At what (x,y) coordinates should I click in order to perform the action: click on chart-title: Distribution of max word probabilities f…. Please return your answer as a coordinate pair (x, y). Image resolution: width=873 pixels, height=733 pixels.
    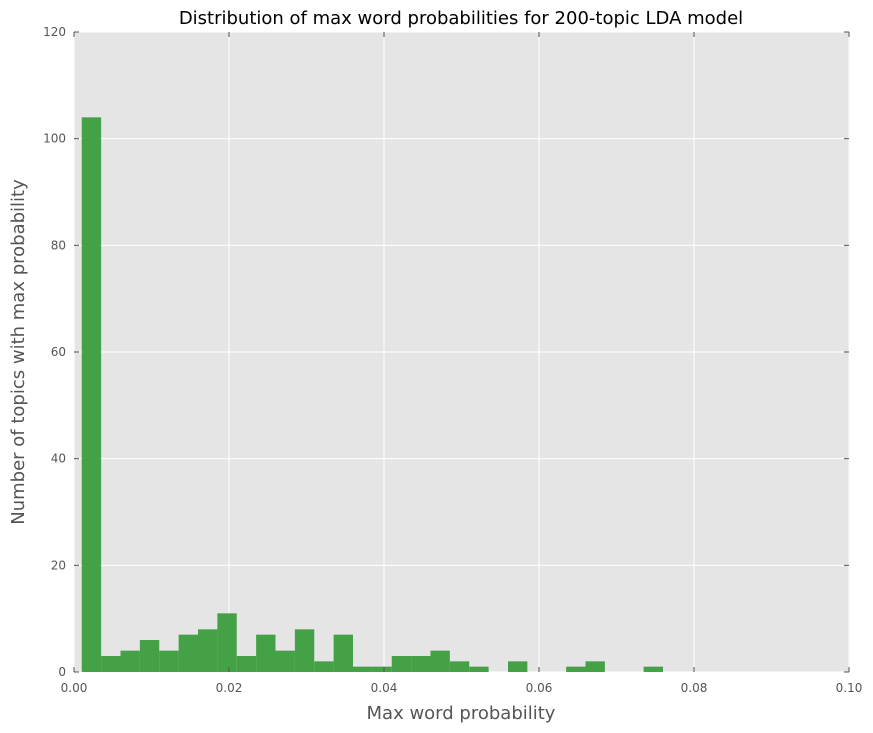
    Looking at the image, I should click on (461, 18).